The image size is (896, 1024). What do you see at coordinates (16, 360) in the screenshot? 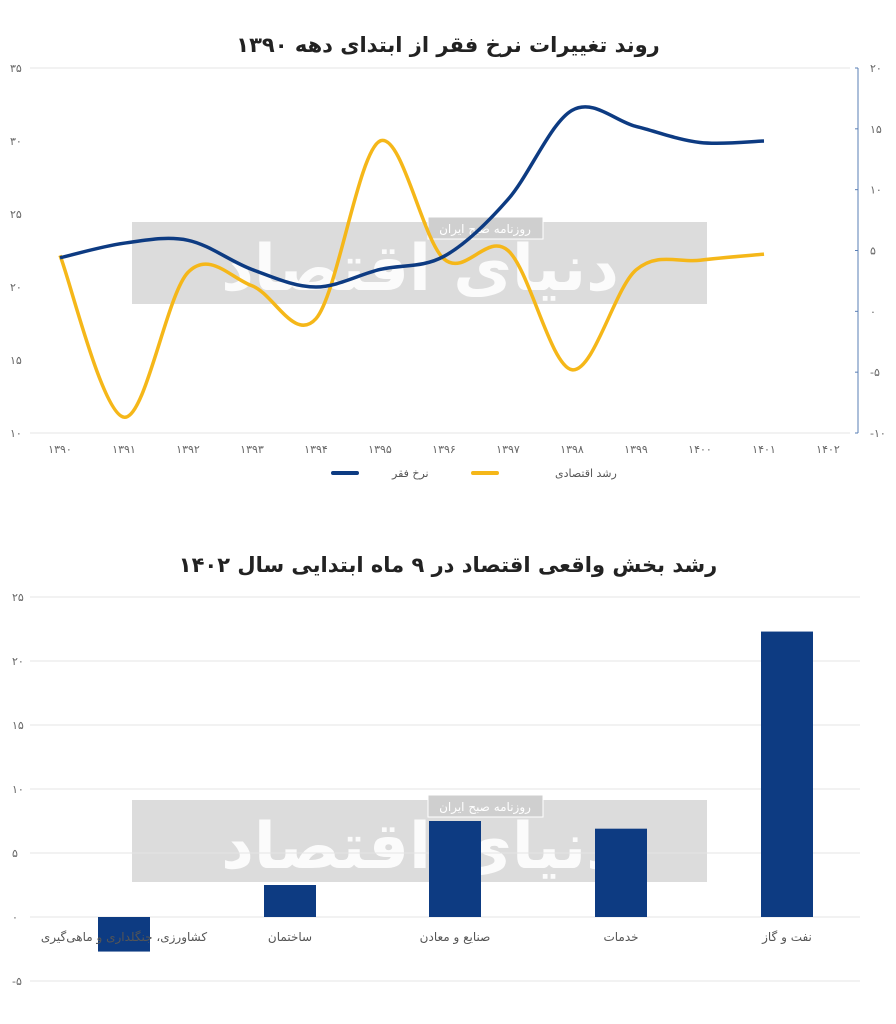
I see `left-tick-label: ۱۵` at bounding box center [16, 360].